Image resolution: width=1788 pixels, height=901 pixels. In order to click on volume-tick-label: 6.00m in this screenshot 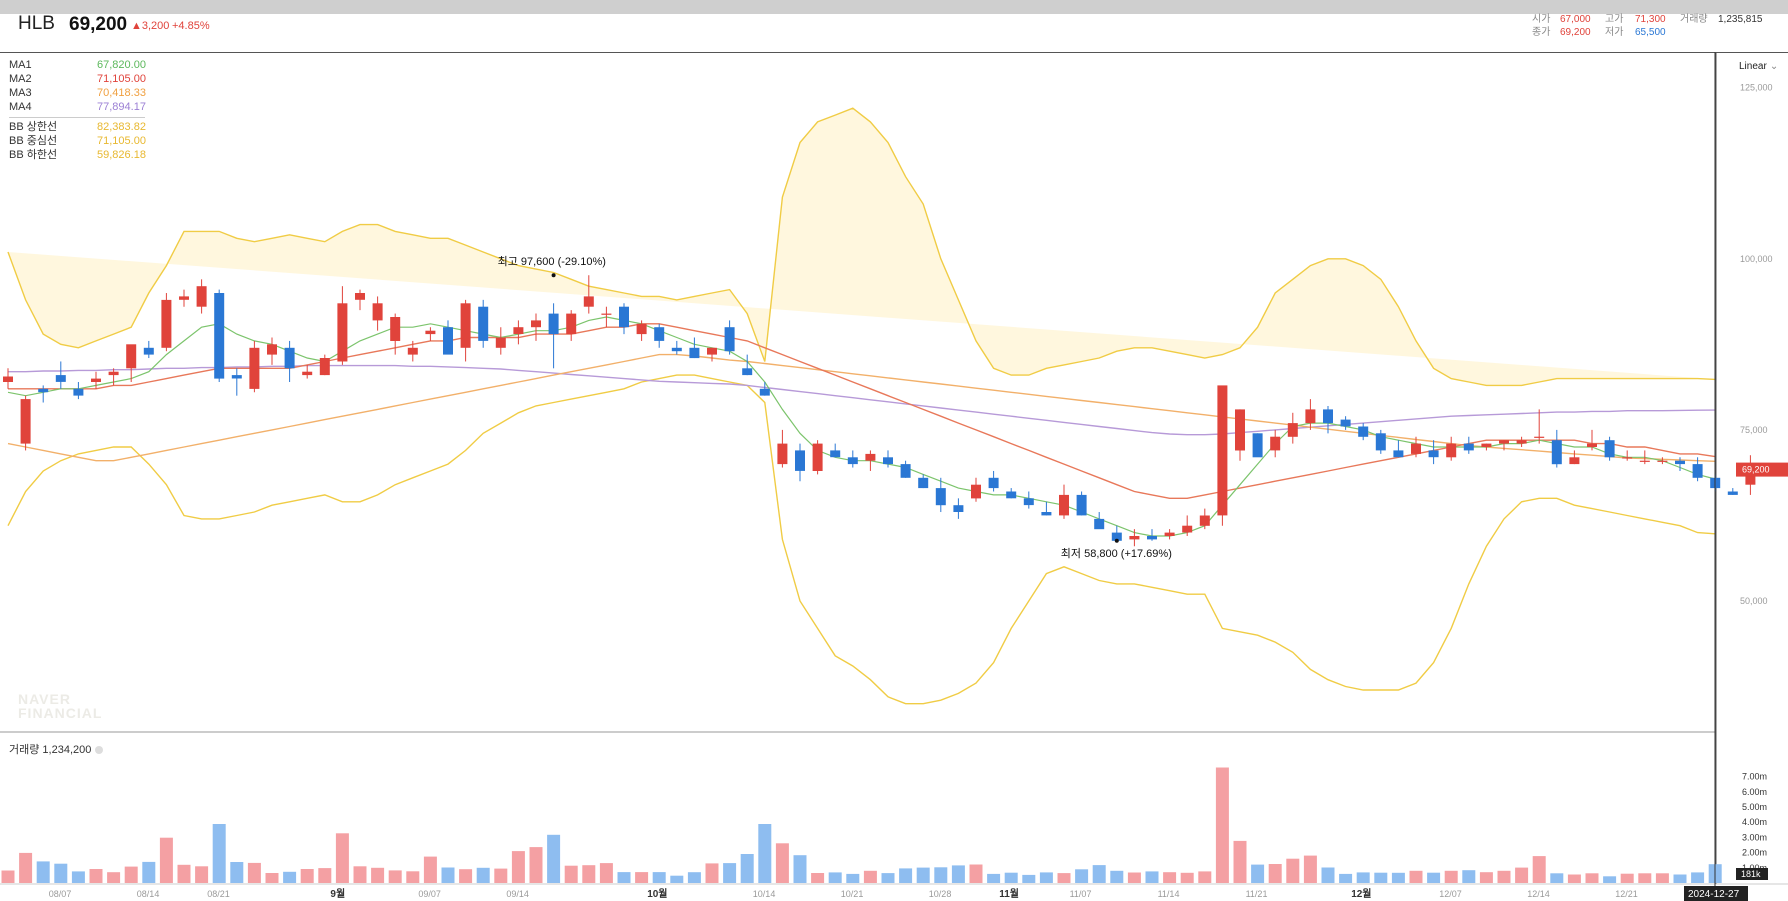, I will do `click(1754, 792)`.